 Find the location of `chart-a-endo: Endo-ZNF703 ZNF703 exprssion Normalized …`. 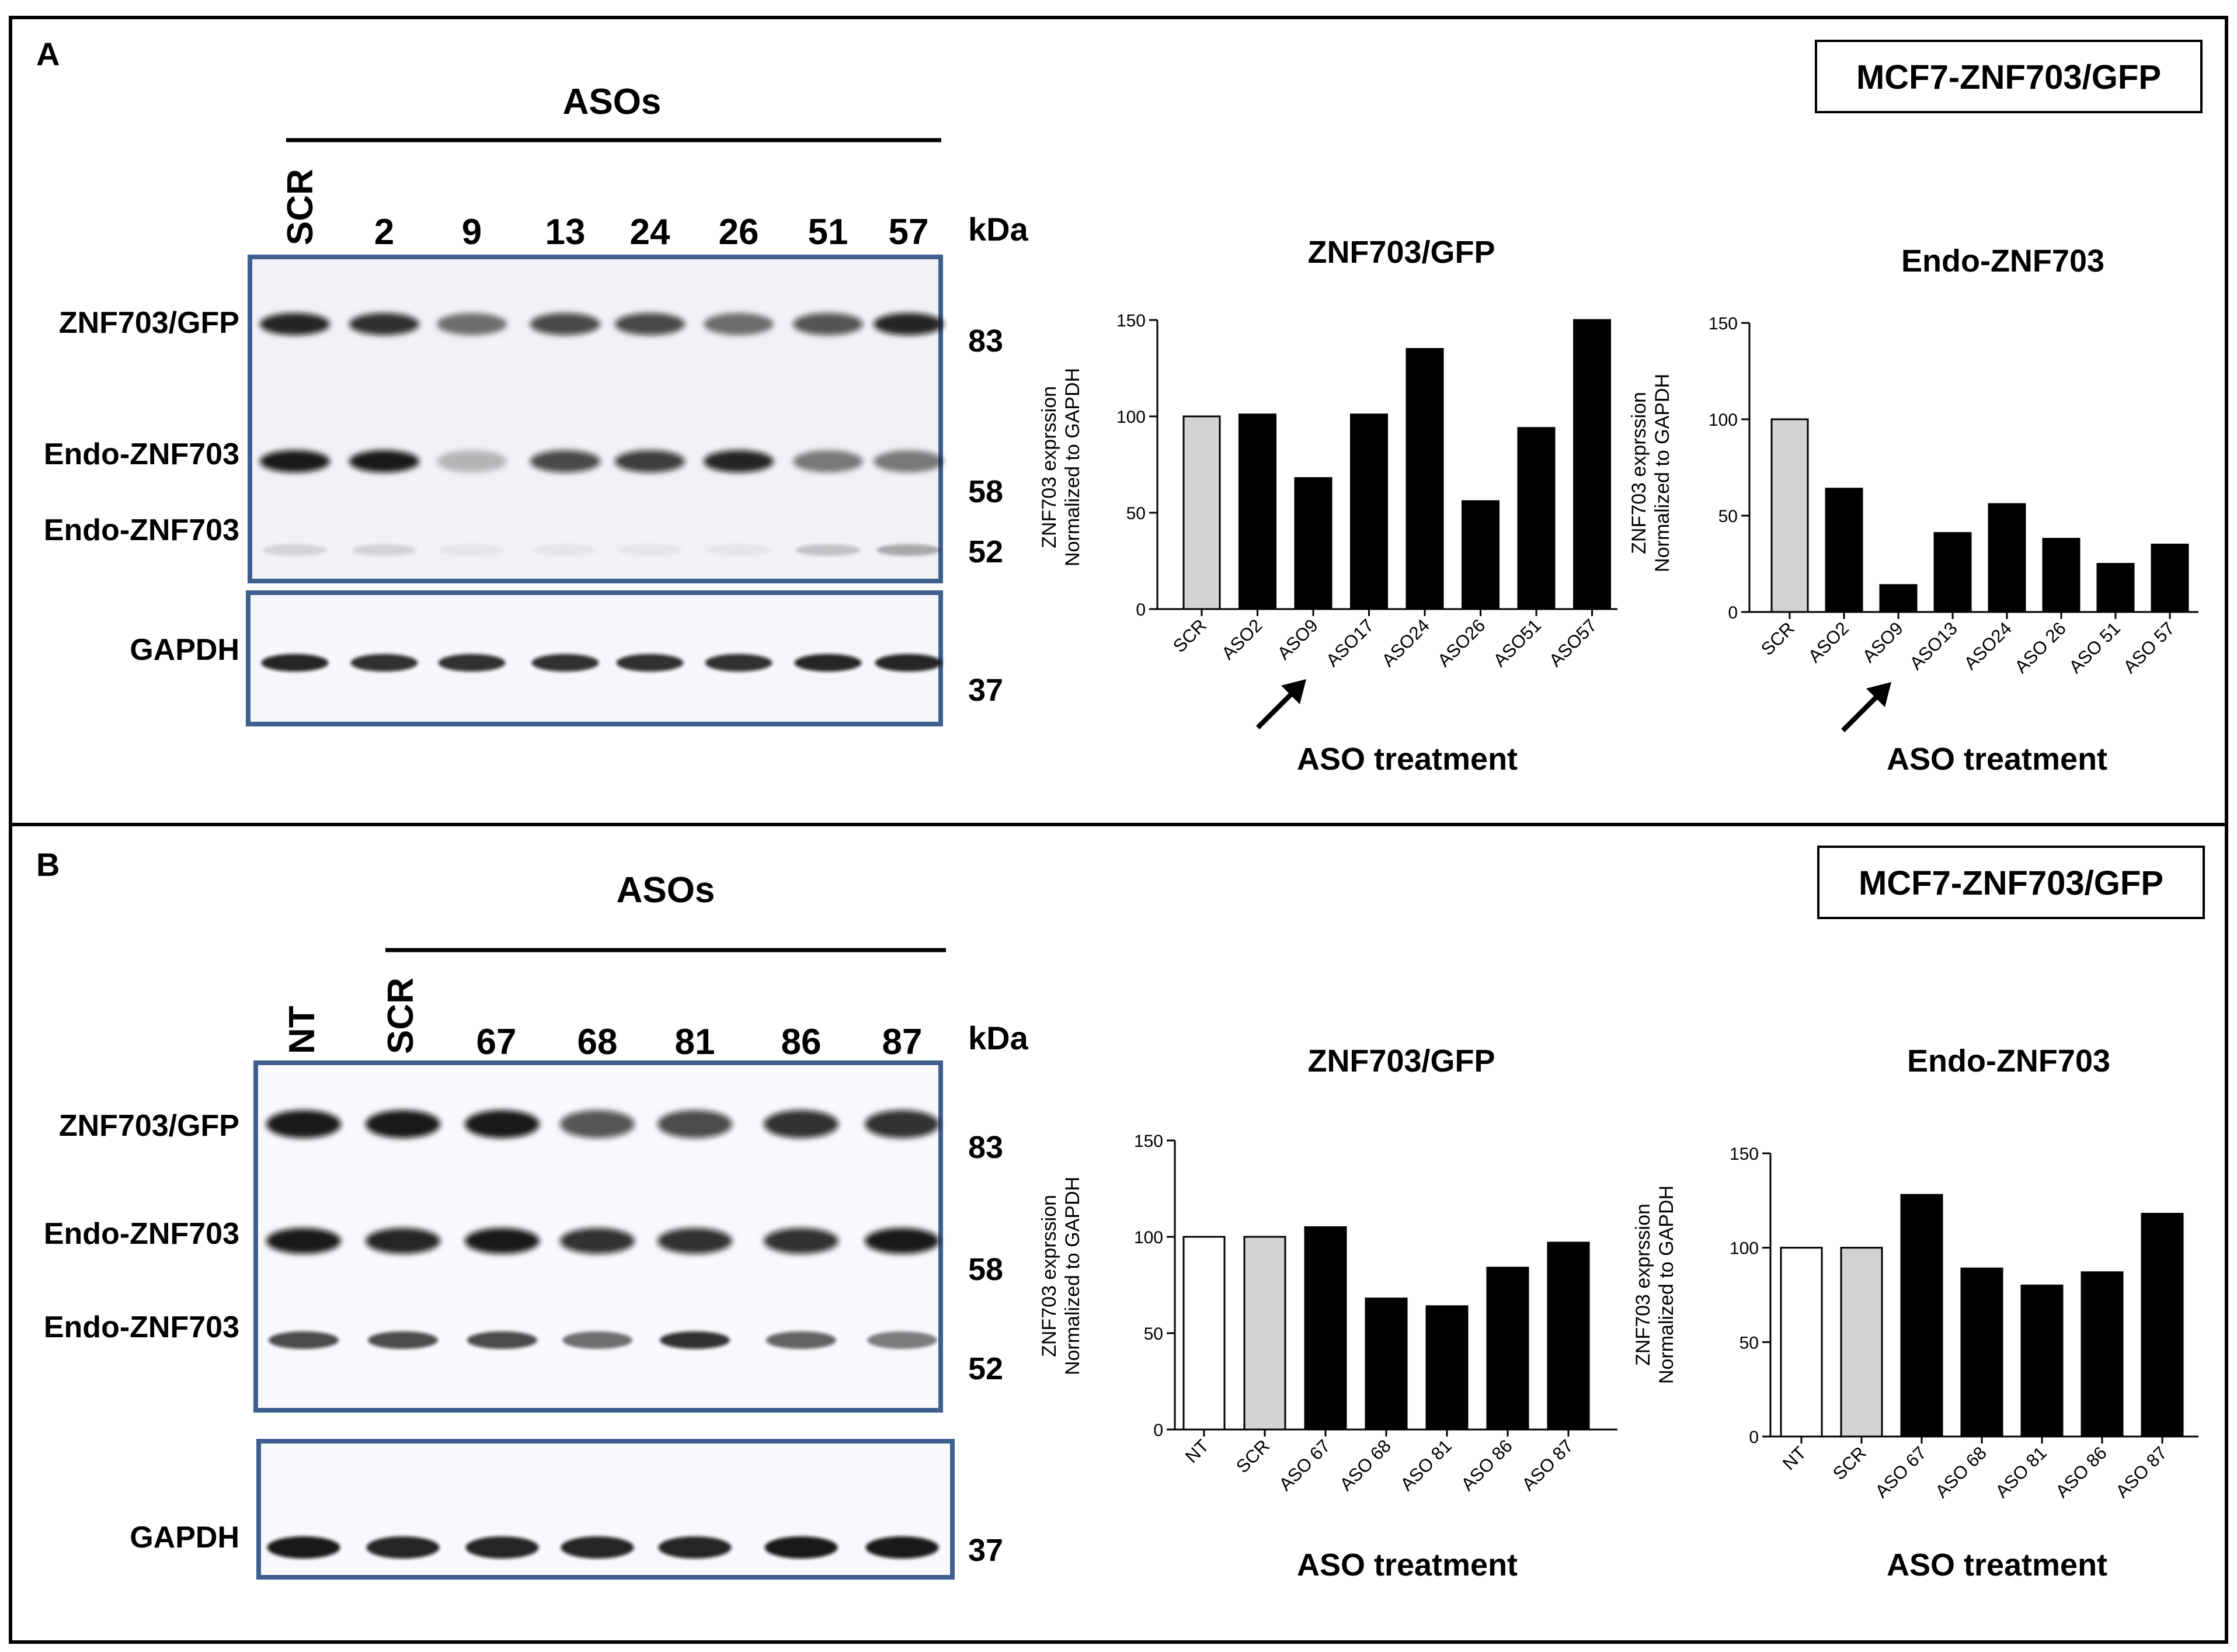

chart-a-endo: Endo-ZNF703 ZNF703 exprssion Normalized … is located at coordinates (1913, 510).